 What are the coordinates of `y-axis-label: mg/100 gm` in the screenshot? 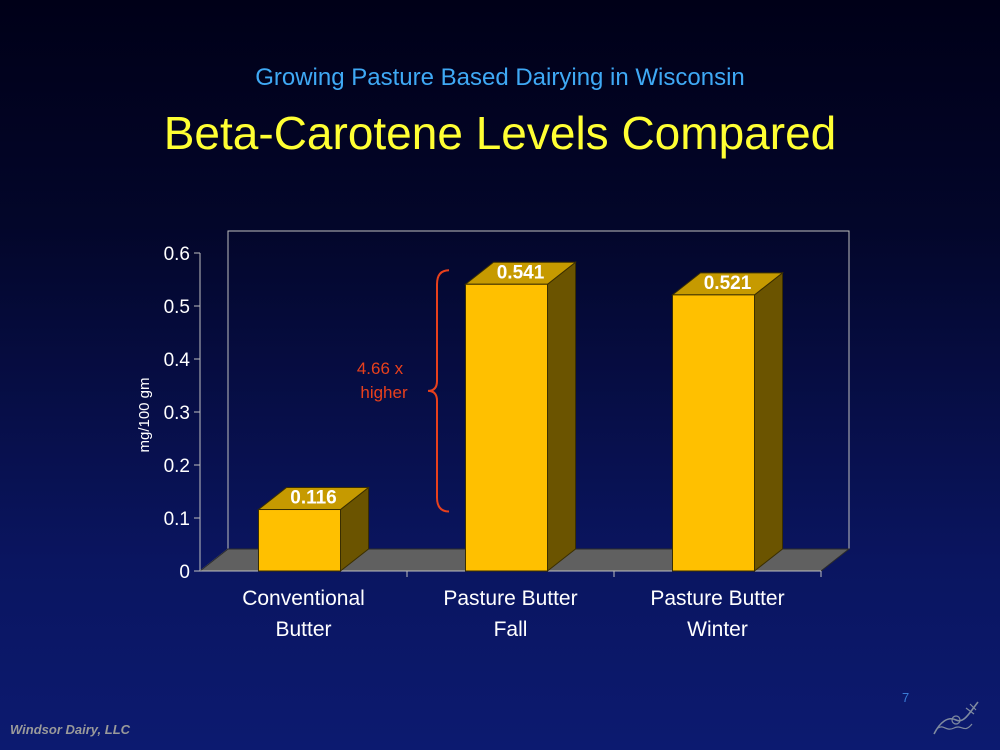 It's located at (144, 414).